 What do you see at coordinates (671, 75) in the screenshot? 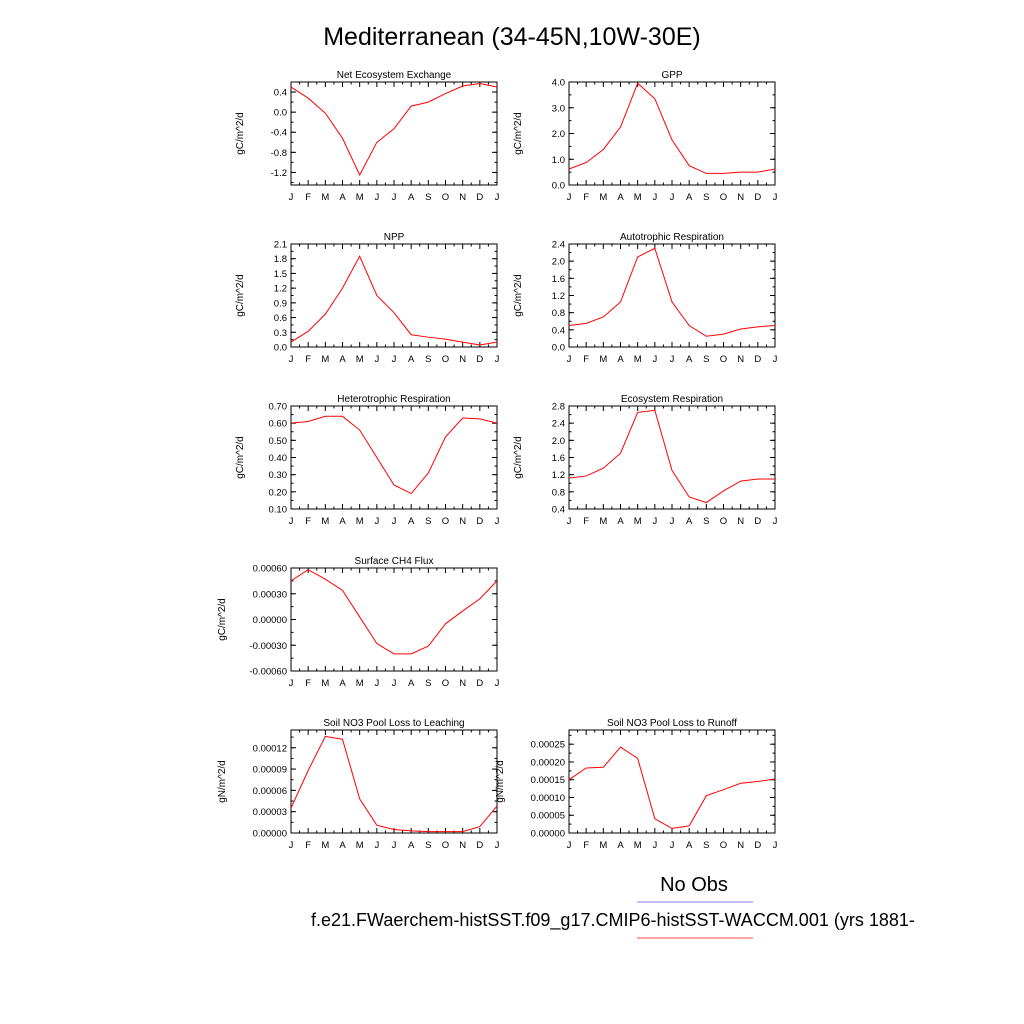
I see `panel-title: GPP` at bounding box center [671, 75].